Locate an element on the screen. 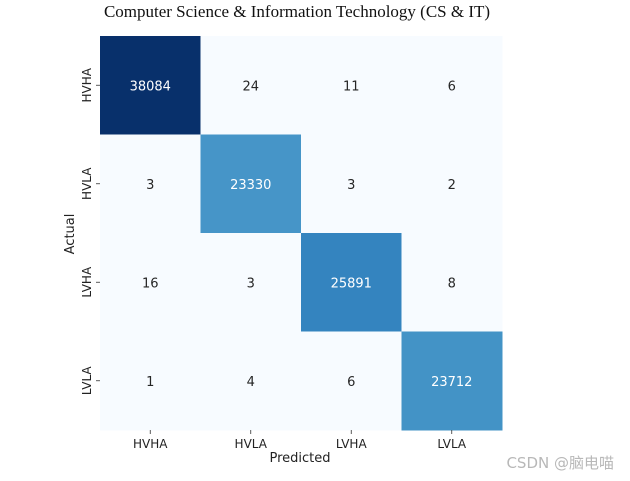  cell-value: 23330 is located at coordinates (250, 185).